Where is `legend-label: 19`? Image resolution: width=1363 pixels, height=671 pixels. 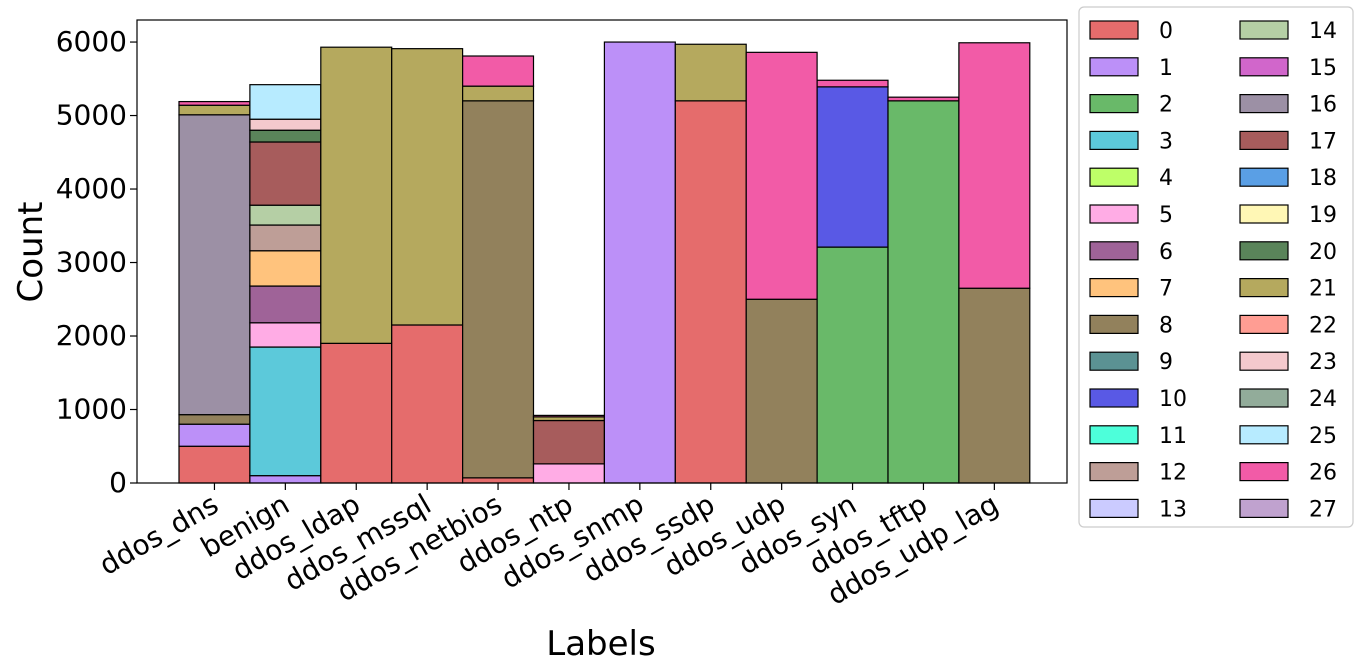
legend-label: 19 is located at coordinates (1323, 215).